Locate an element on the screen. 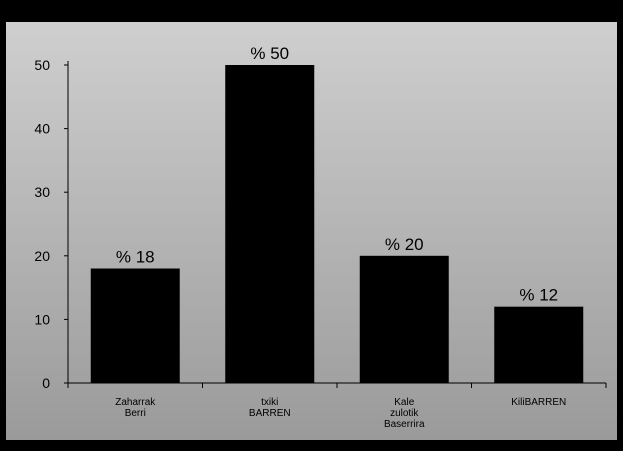 The width and height of the screenshot is (623, 451). x-tick-label: Kale zulotik Baserrira is located at coordinates (404, 413).